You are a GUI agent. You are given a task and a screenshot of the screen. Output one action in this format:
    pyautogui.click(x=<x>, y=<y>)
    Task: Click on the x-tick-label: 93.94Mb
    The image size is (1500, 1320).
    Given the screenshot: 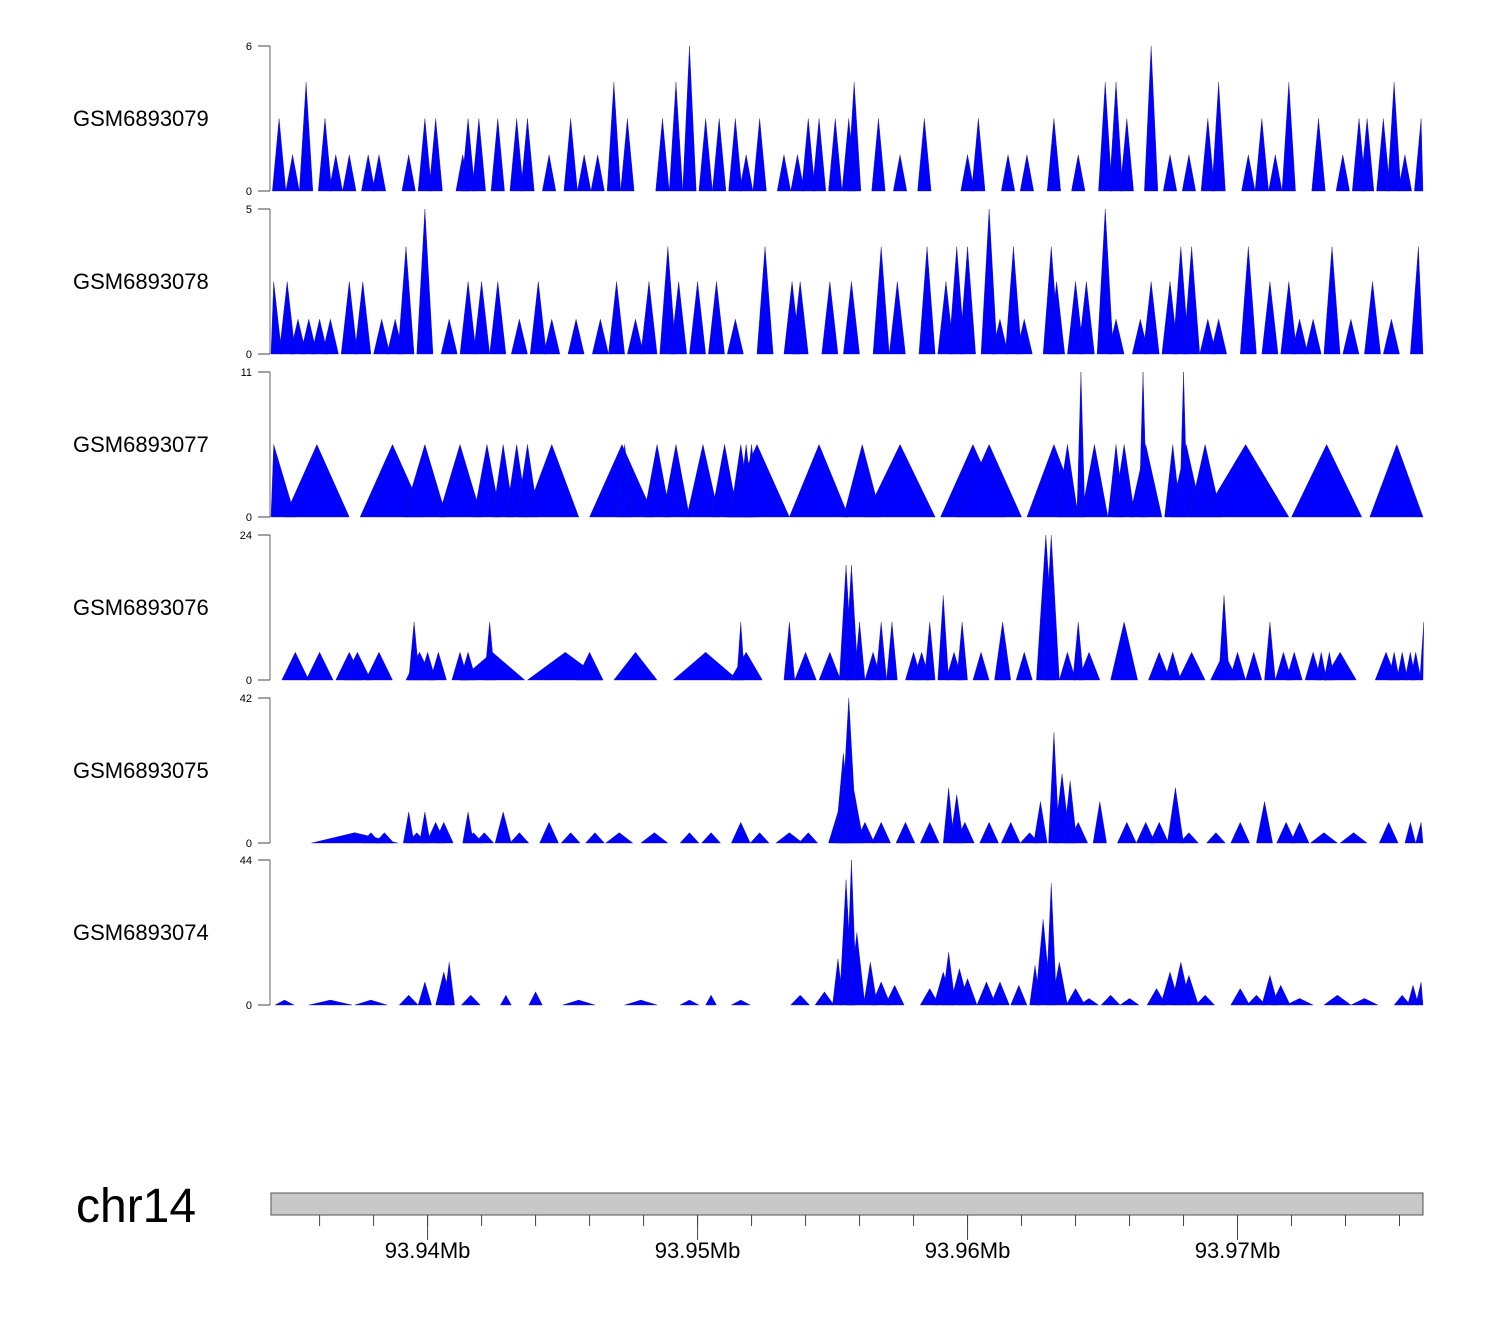 What is the action you would take?
    pyautogui.click(x=428, y=1250)
    